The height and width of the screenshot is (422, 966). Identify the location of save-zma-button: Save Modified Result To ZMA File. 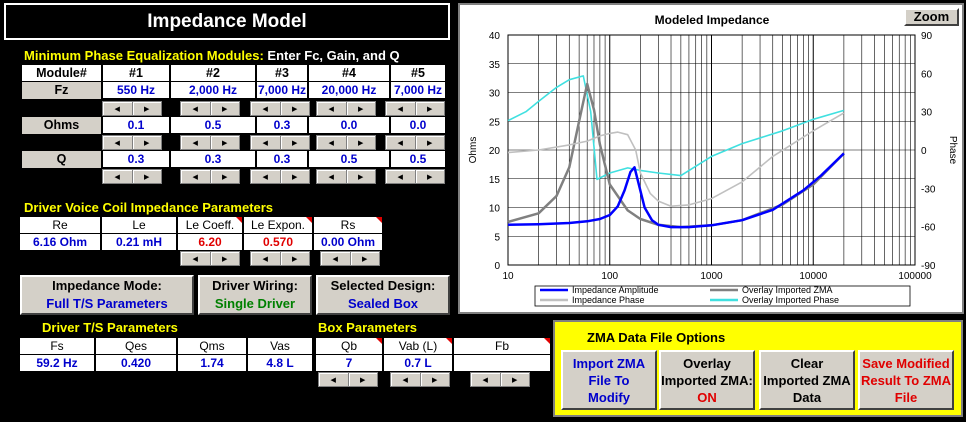
(906, 380).